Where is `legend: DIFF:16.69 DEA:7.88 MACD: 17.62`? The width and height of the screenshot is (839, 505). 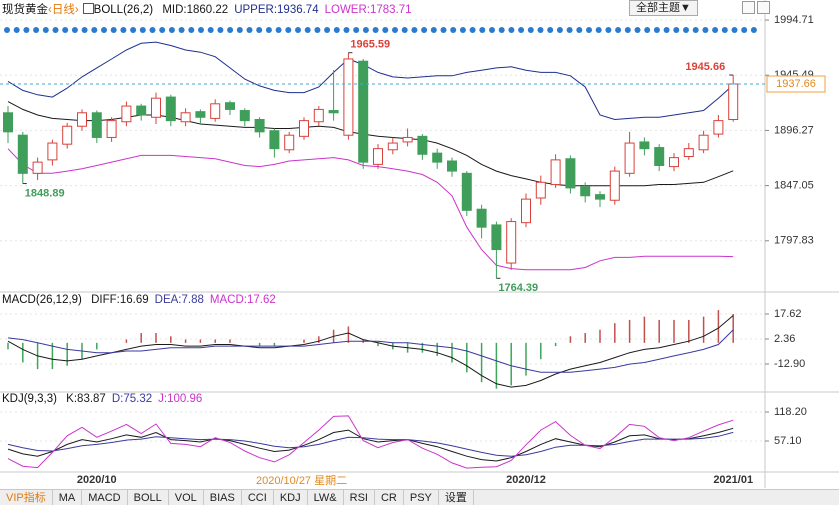 legend: DIFF:16.69 DEA:7.88 MACD: 17.62 is located at coordinates (180, 300).